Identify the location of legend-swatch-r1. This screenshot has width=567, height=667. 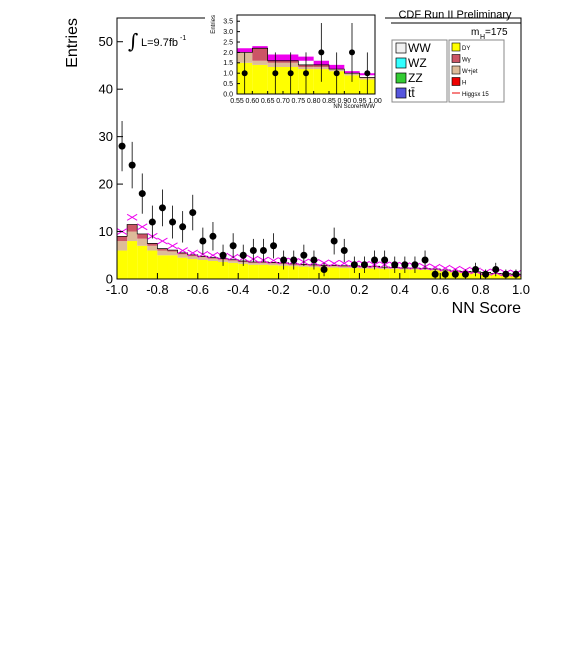
(456, 58).